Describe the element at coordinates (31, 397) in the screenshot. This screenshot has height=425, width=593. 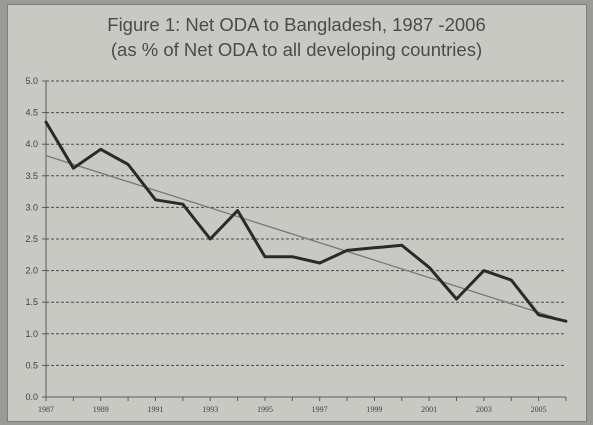
I see `y-tick-label: 0.0` at that location.